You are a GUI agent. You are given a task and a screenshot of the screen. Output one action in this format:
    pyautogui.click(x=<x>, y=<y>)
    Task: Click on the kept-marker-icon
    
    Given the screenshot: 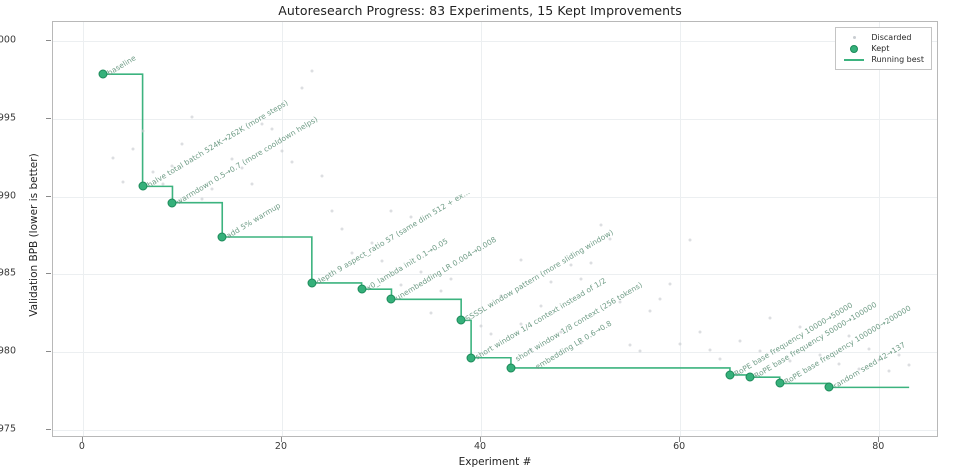 What is the action you would take?
    pyautogui.click(x=854, y=48)
    